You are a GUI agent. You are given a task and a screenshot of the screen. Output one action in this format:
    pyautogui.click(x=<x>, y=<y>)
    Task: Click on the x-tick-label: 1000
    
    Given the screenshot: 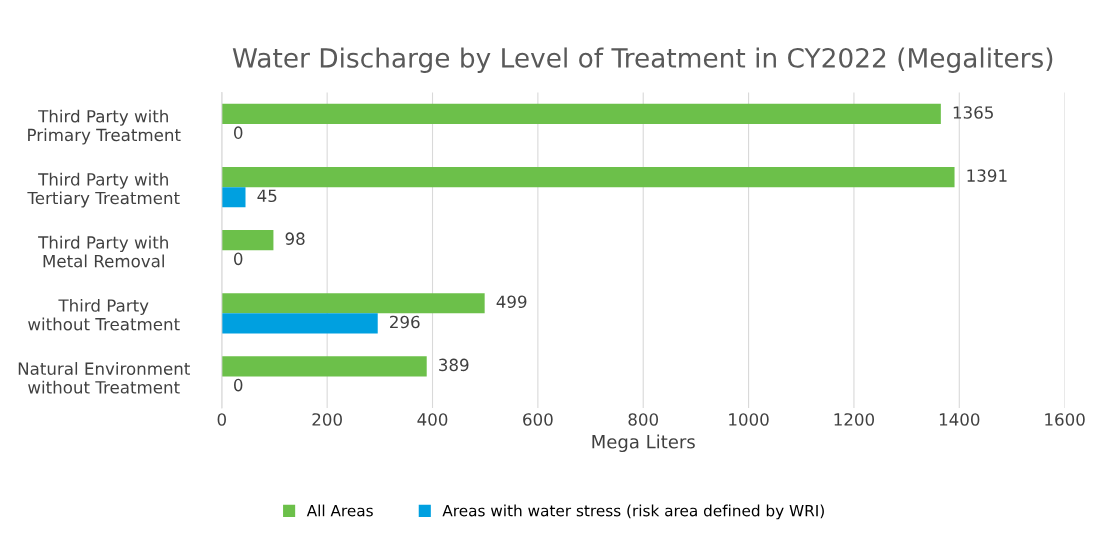 What is the action you would take?
    pyautogui.click(x=749, y=419)
    